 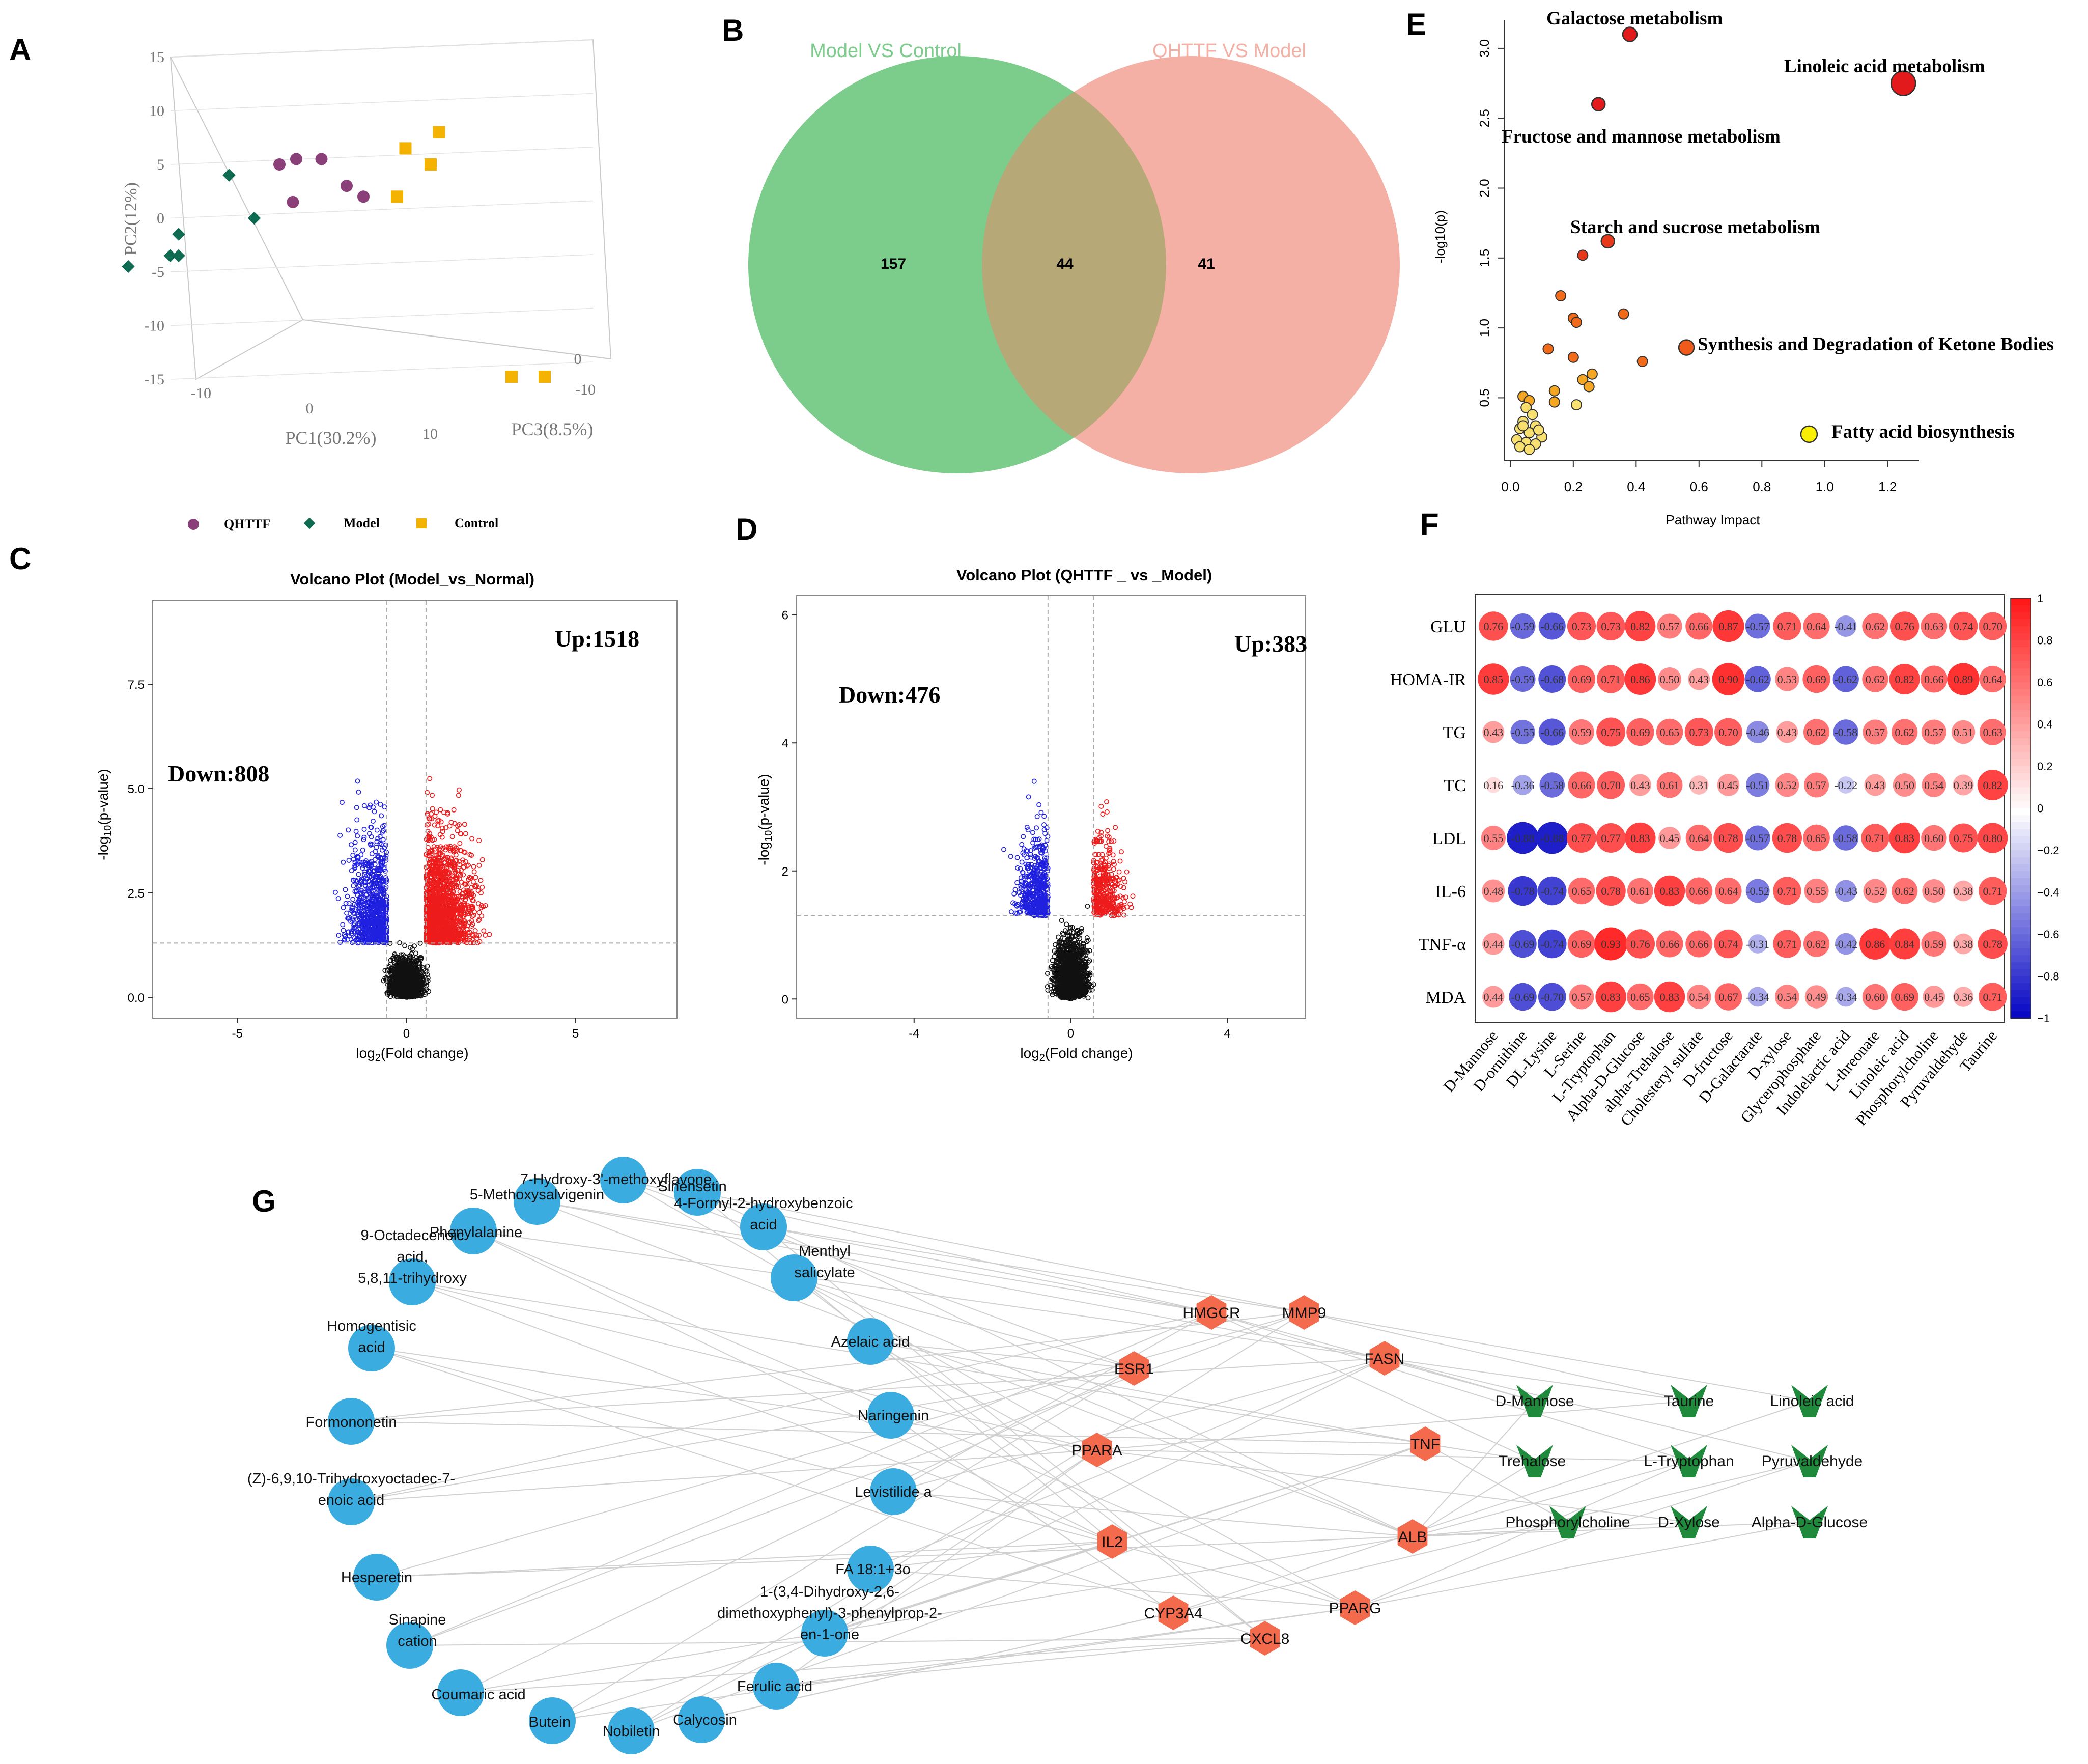 I want to click on pca-gridline, so click(x=382, y=209).